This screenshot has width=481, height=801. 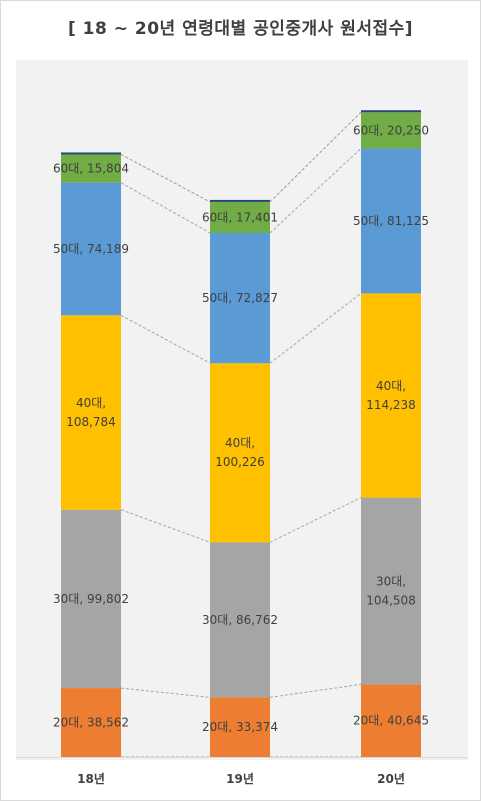 I want to click on data-label-1-3: 40대, 100,226, so click(x=240, y=452).